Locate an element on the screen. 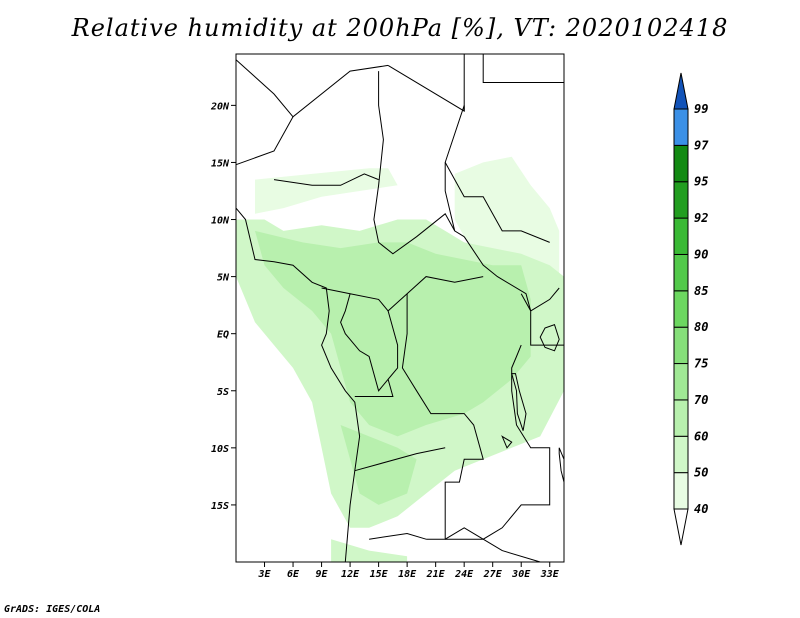  x-tick-label: 21E is located at coordinates (436, 574).